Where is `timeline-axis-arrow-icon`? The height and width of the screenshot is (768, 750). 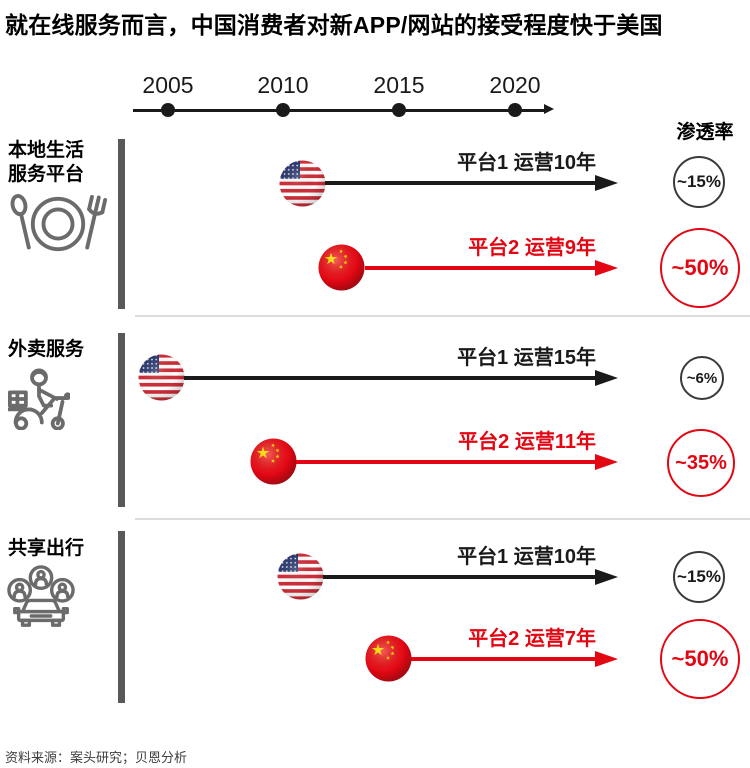
timeline-axis-arrow-icon is located at coordinates (549, 109).